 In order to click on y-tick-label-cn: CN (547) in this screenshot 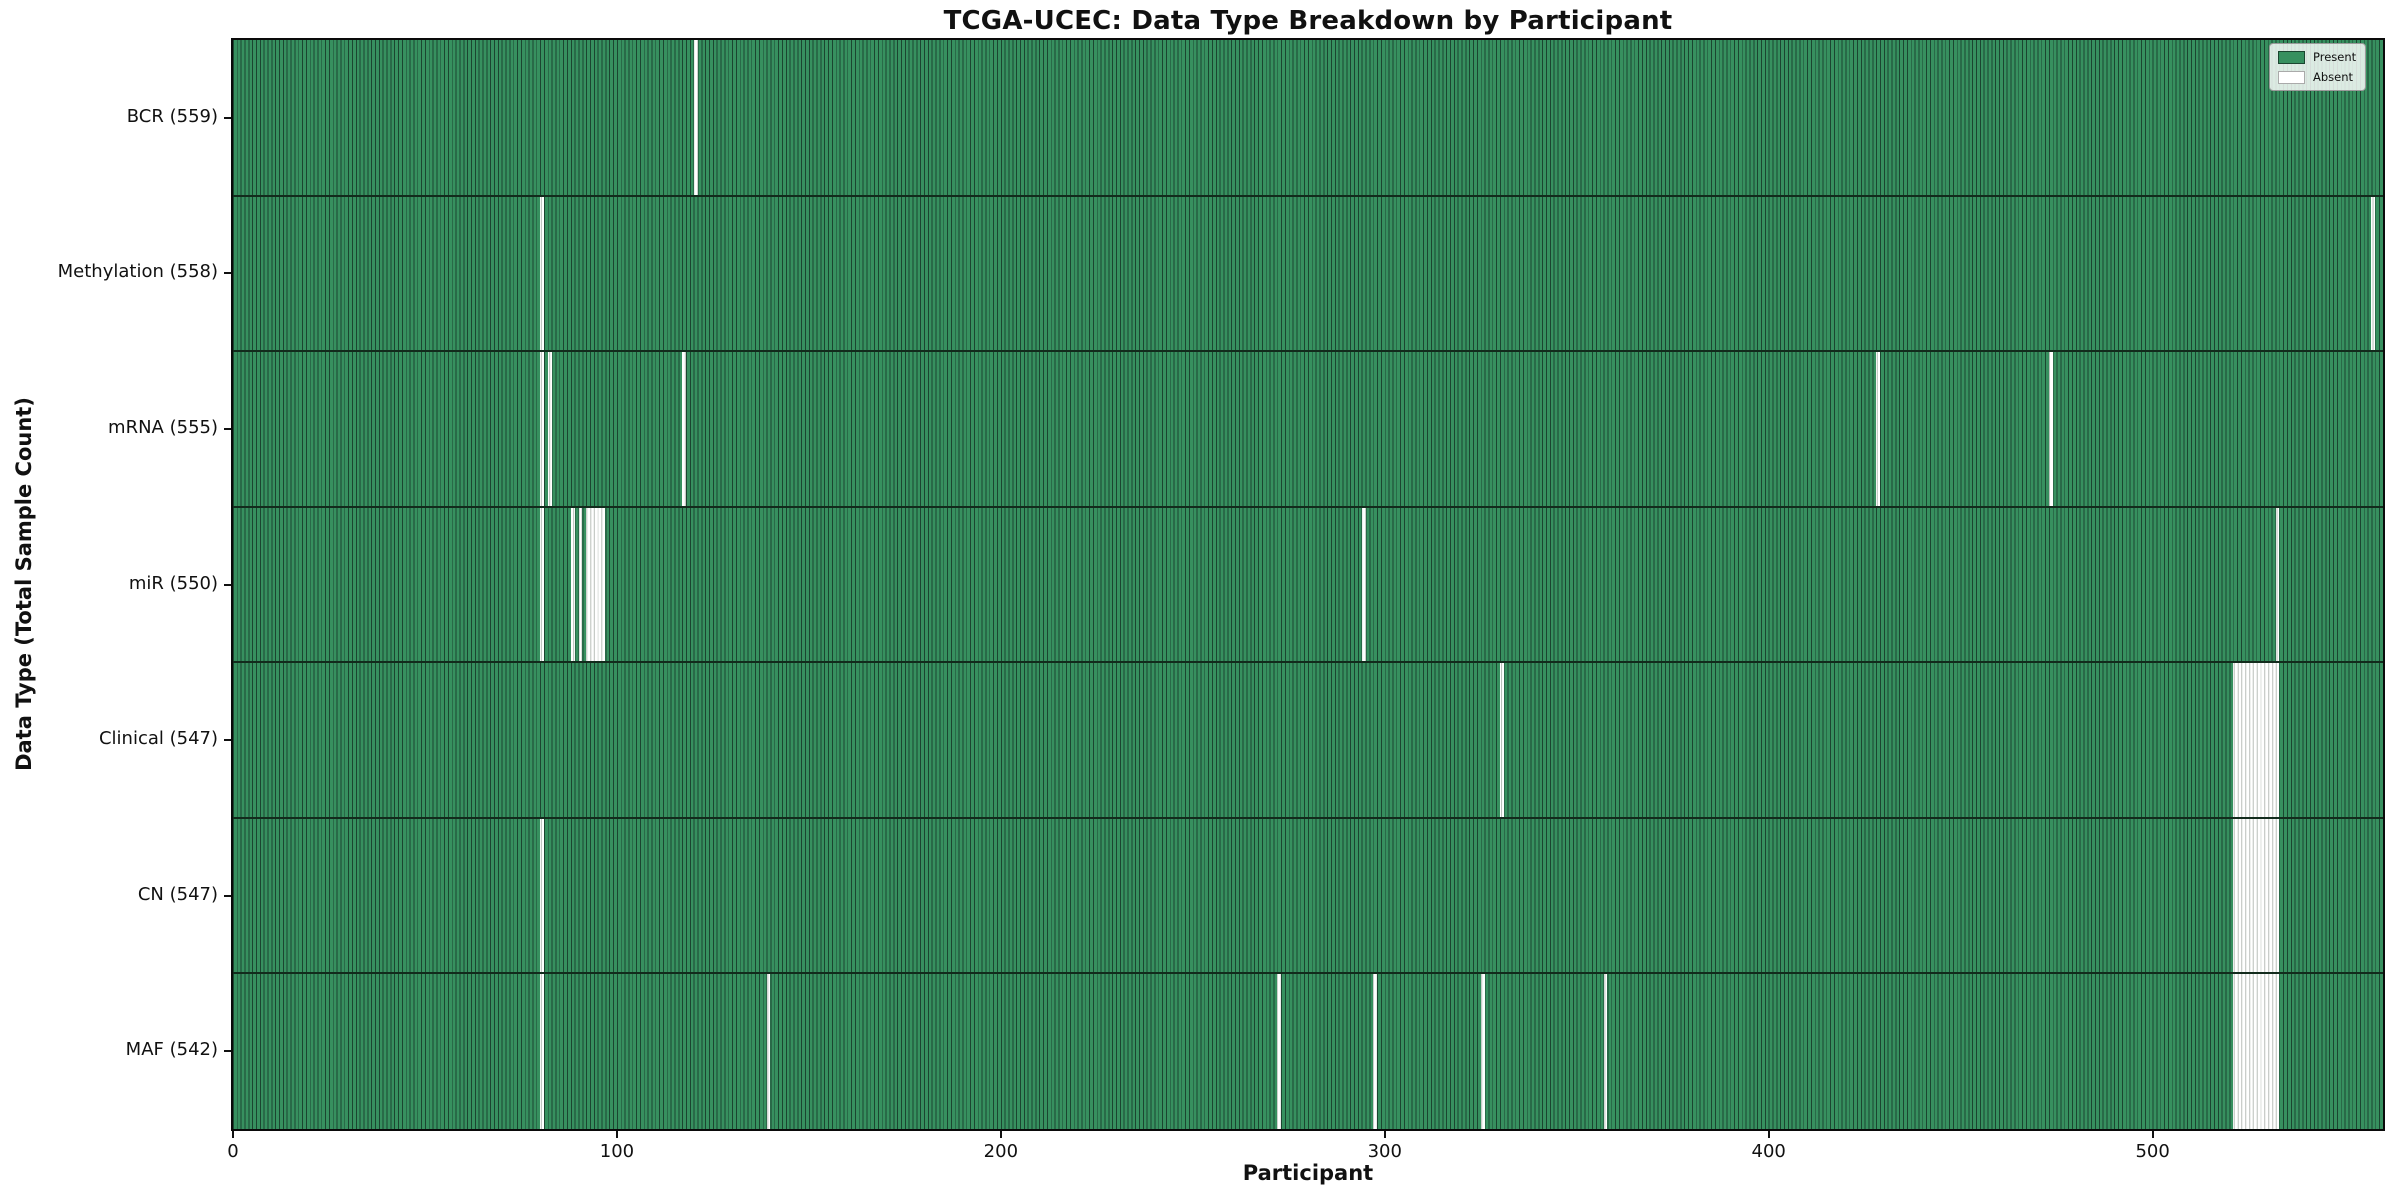, I will do `click(177, 894)`.